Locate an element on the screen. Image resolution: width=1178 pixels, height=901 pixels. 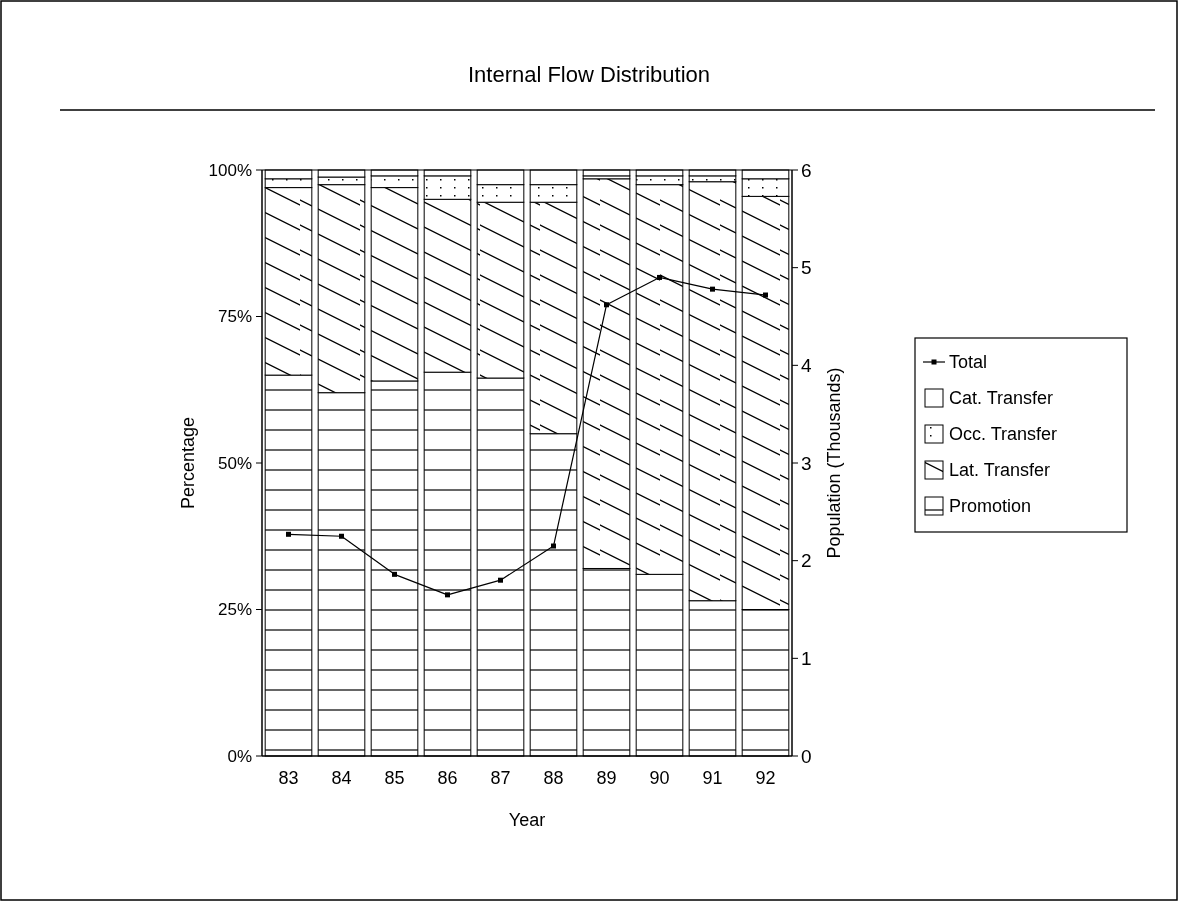
y-tick-label: 0% is located at coordinates (239, 756).